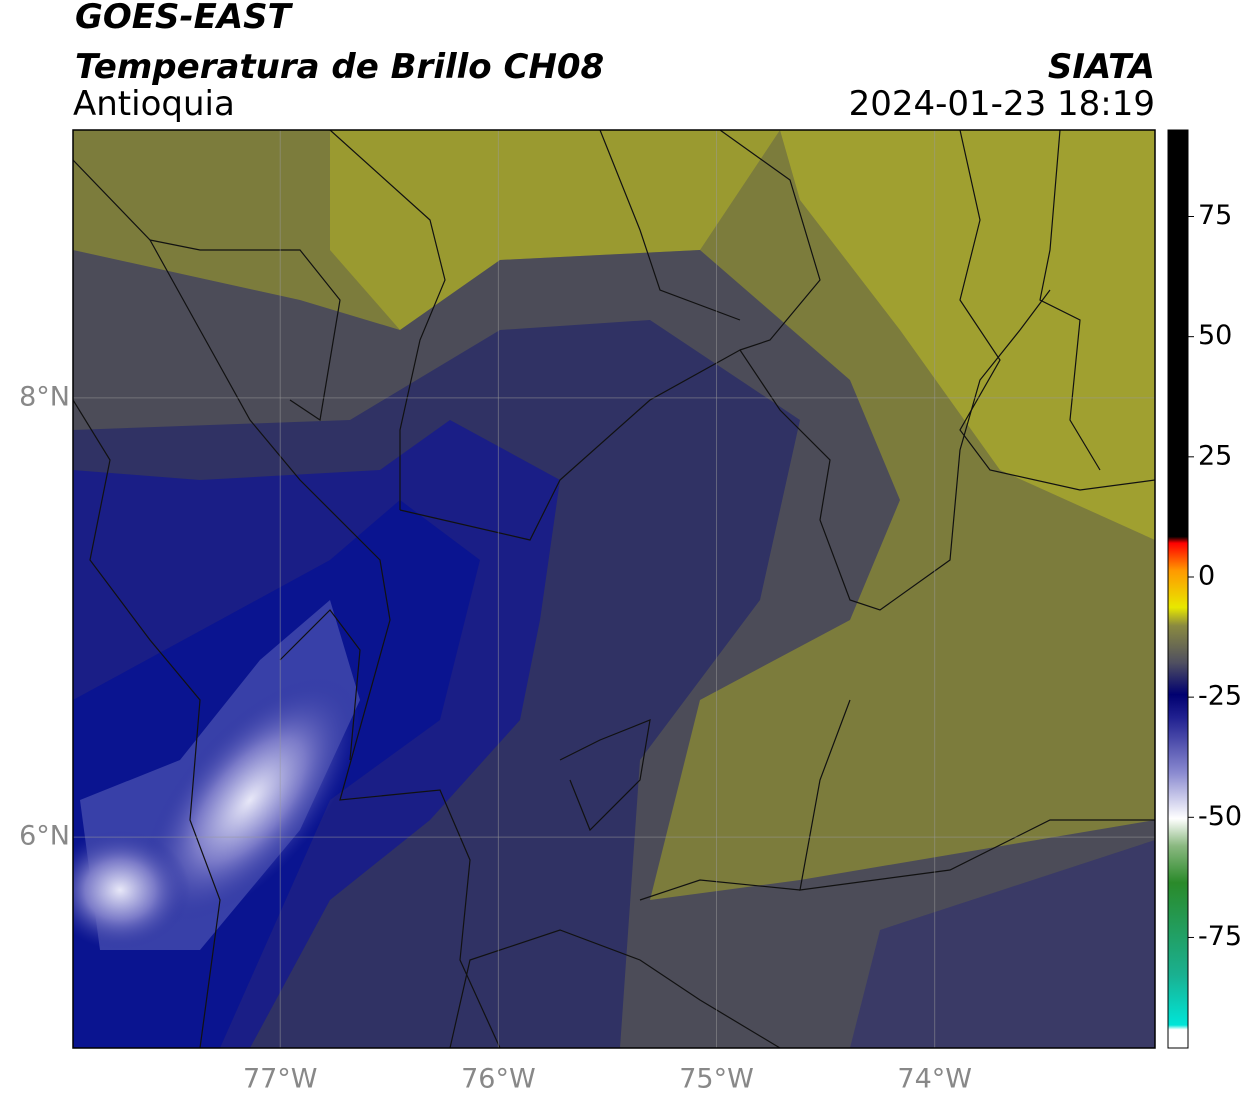 Image resolution: width=1252 pixels, height=1099 pixels. What do you see at coordinates (1215, 455) in the screenshot?
I see `colorbar-tick-label: 25` at bounding box center [1215, 455].